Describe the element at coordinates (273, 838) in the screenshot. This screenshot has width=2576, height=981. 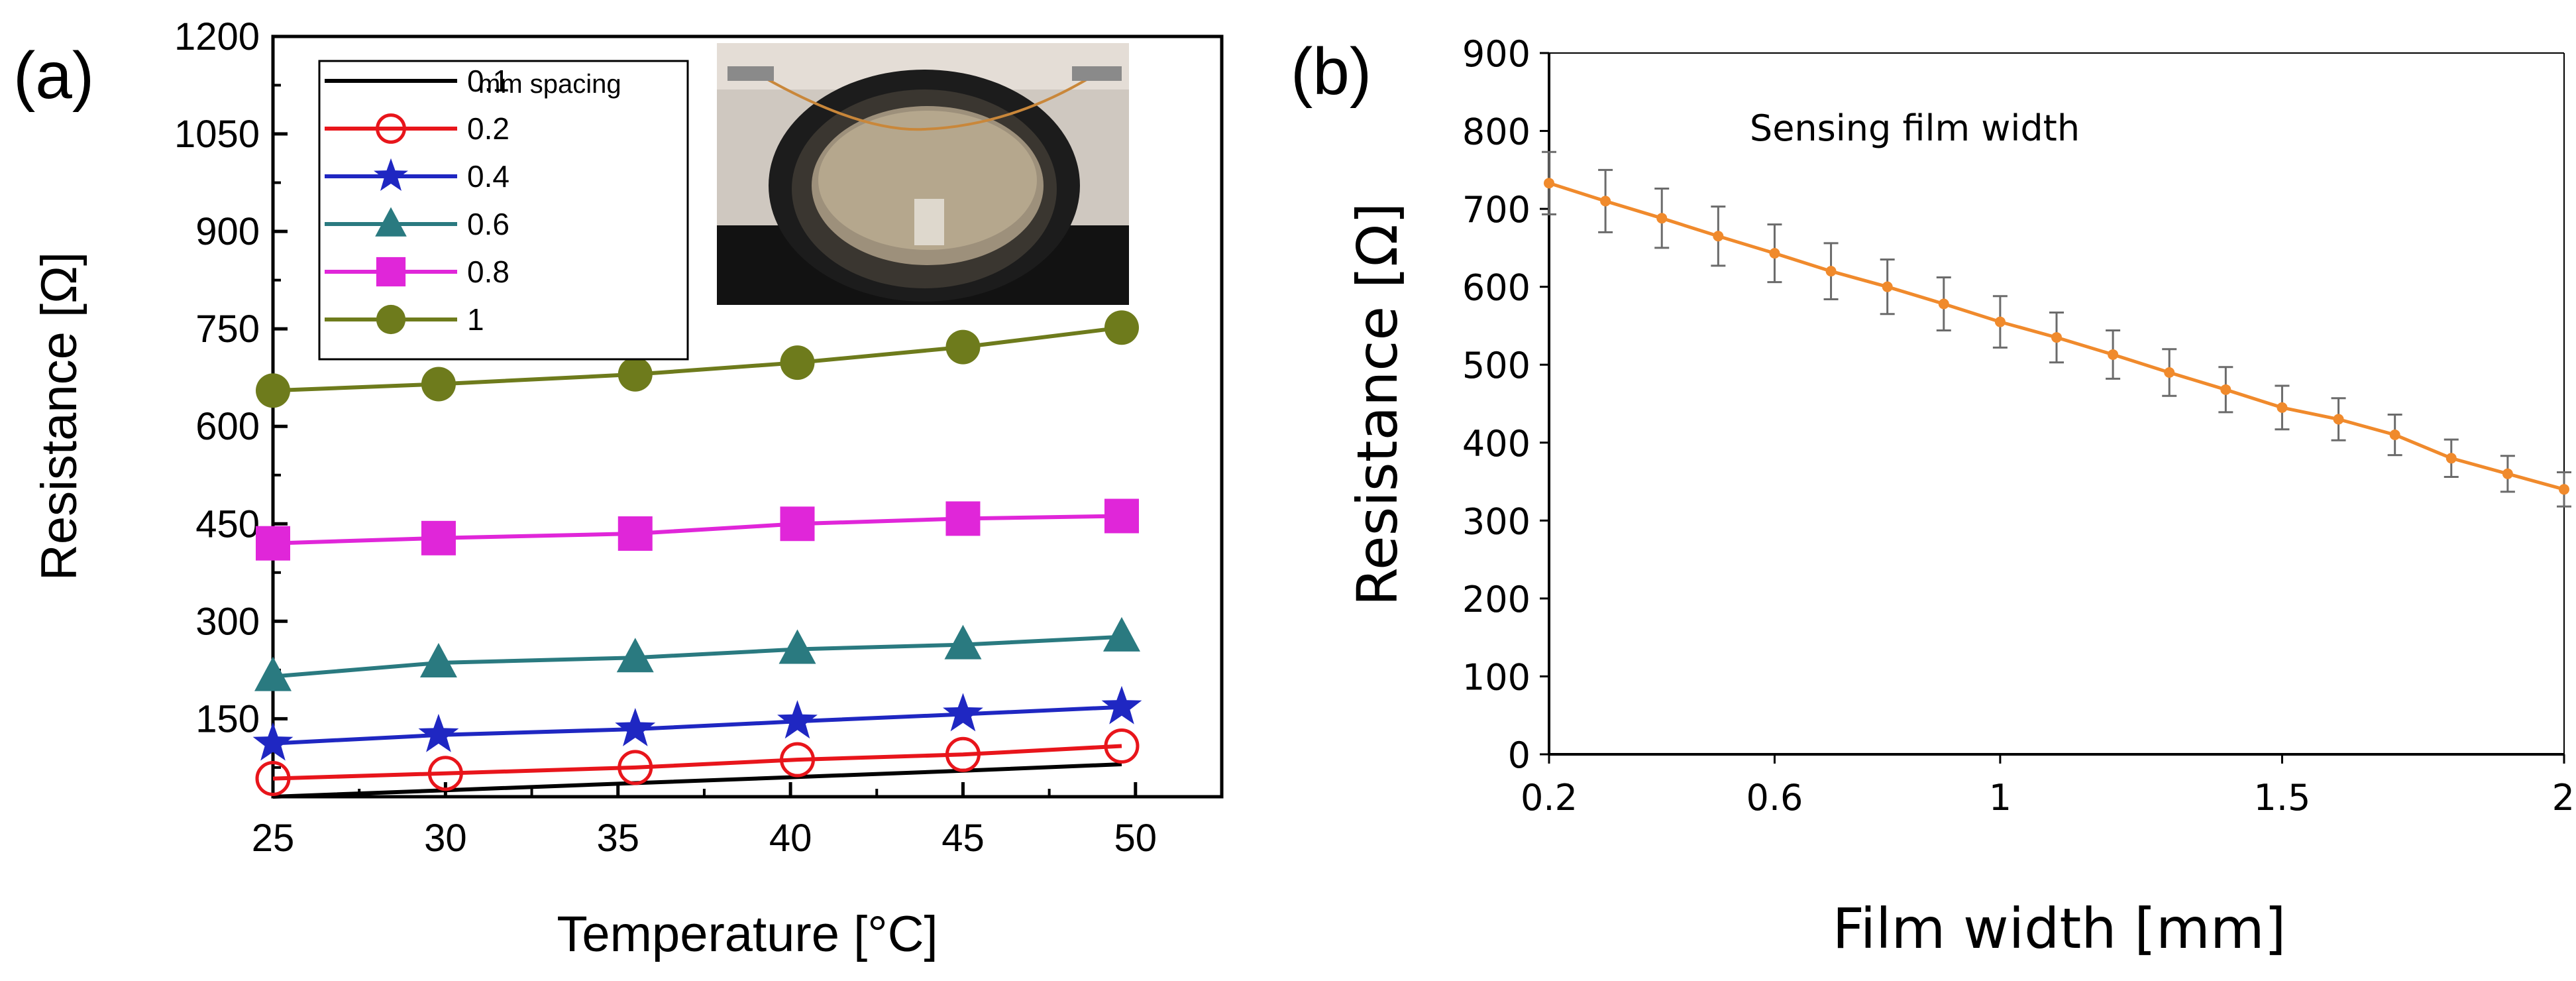
I see `x-tick-label: 25` at that location.